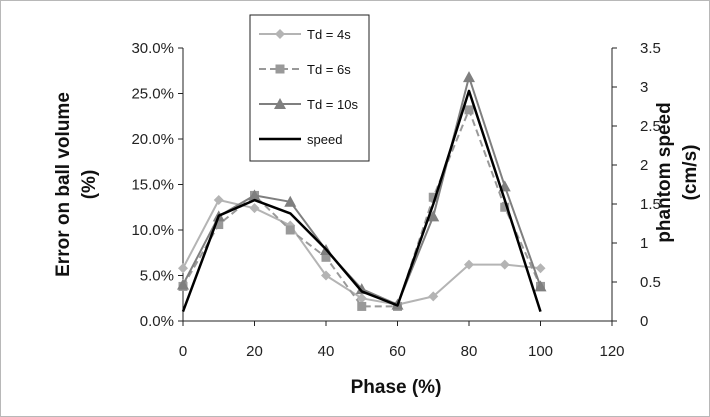 The image size is (710, 417). What do you see at coordinates (329, 34) in the screenshot?
I see `legend-label: Td = 4s` at bounding box center [329, 34].